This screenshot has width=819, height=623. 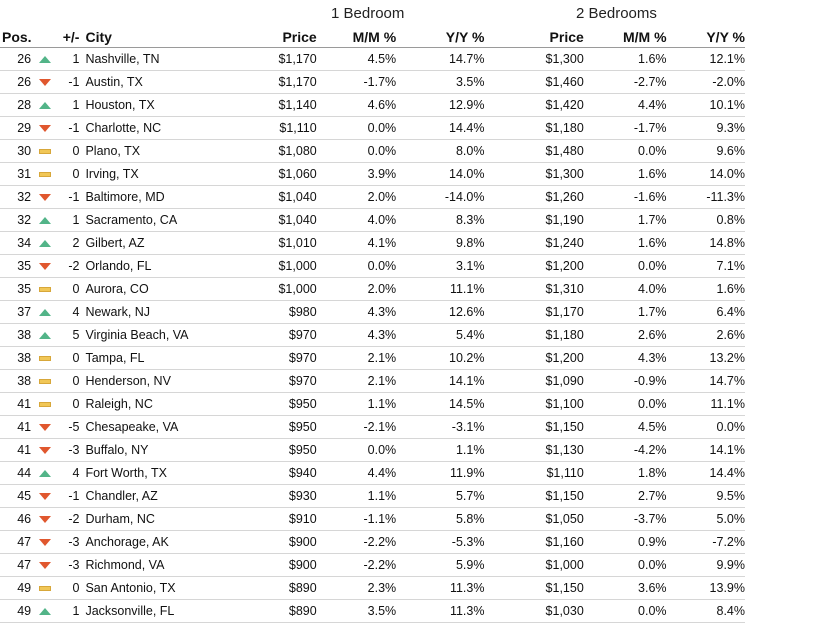 What do you see at coordinates (17, 105) in the screenshot?
I see `cell-pos: 28` at bounding box center [17, 105].